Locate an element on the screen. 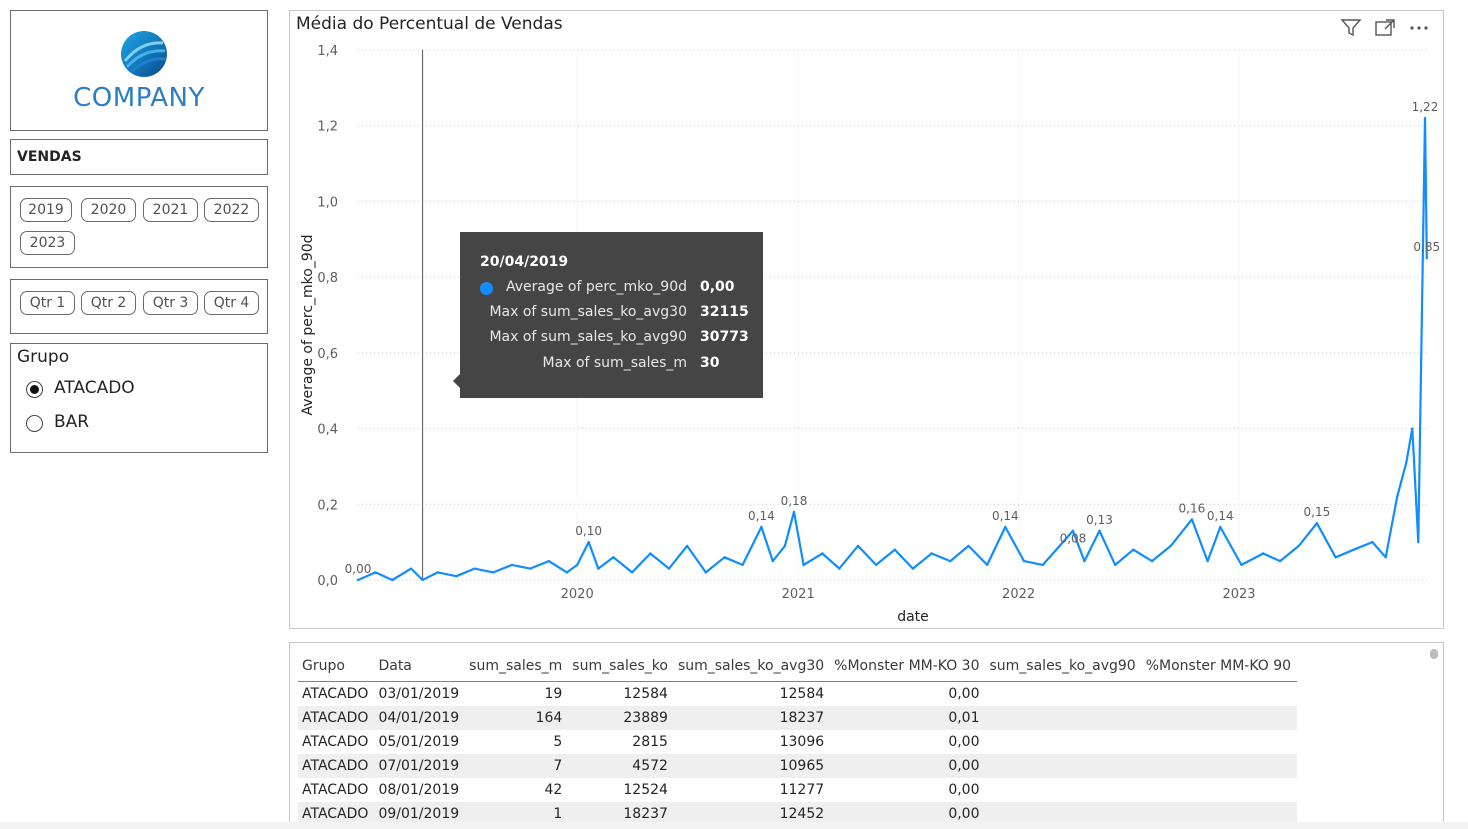  year-slicer: 2019 2020 2021 2022 2023 is located at coordinates (139, 227).